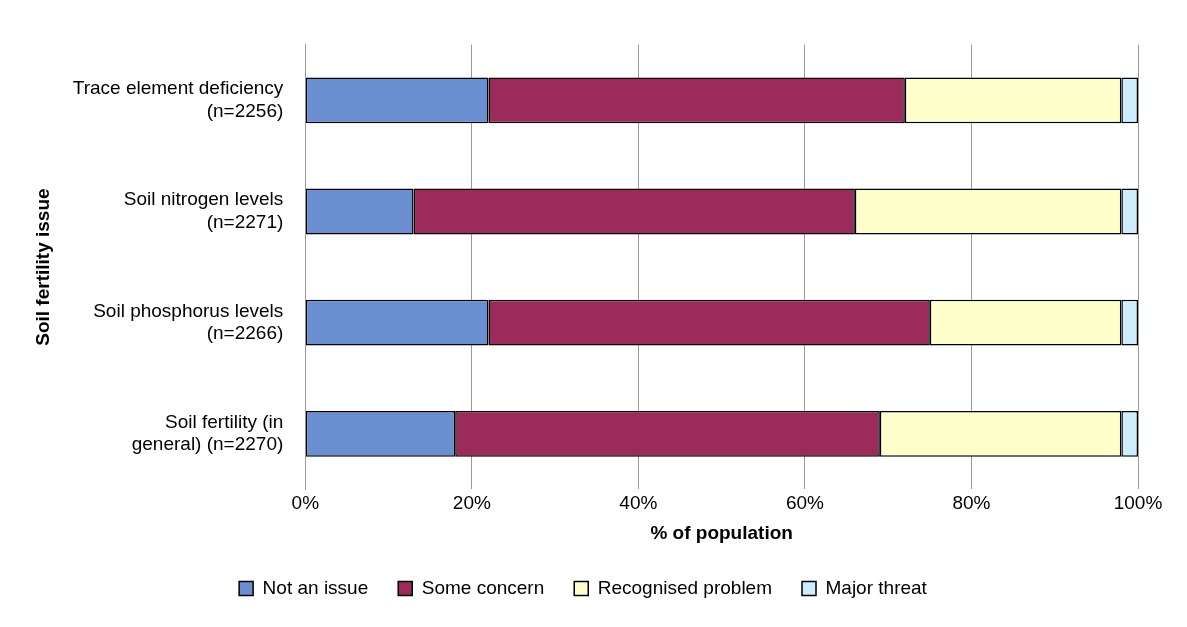  I want to click on legend-label: Major threat, so click(876, 587).